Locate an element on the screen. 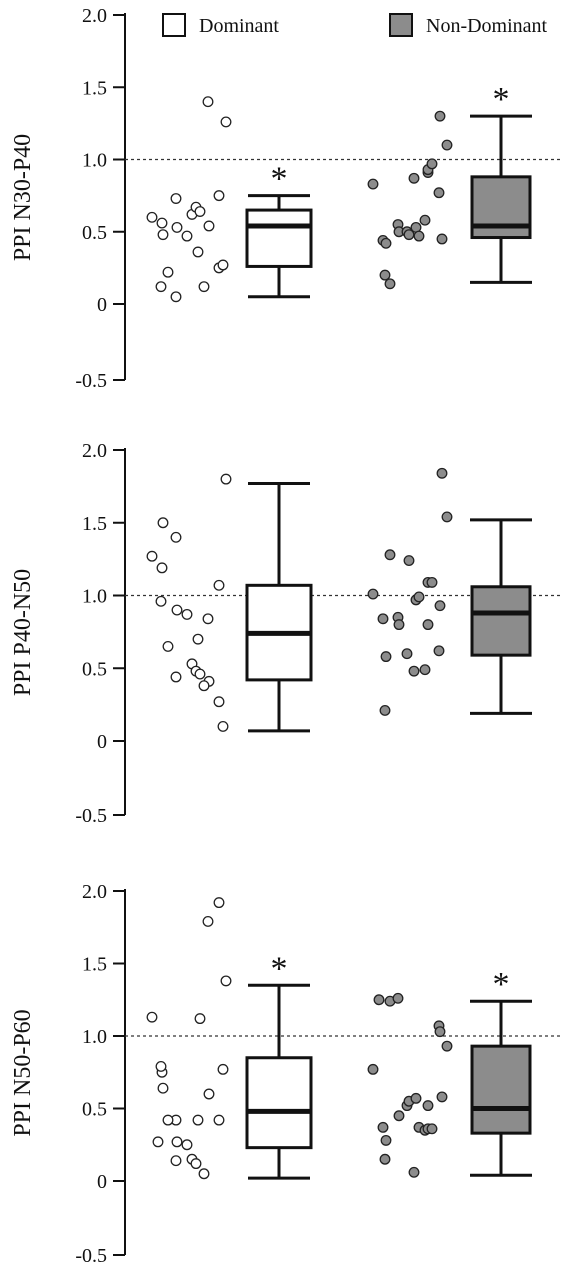 The image size is (574, 1276). significance-marker-dominant: * is located at coordinates (279, 968).